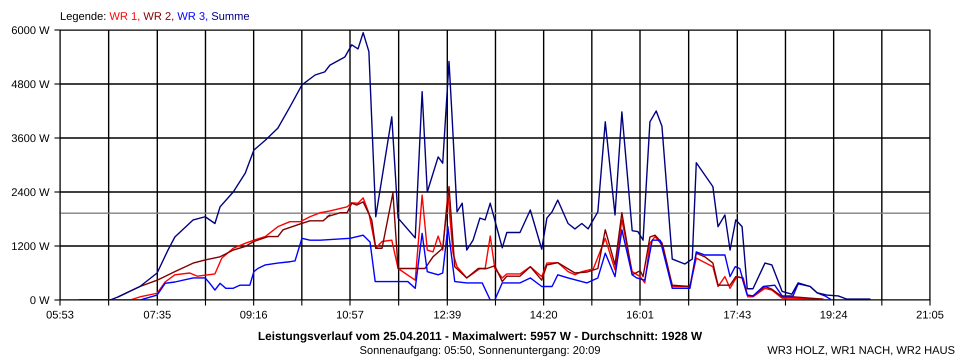 The height and width of the screenshot is (360, 960). I want to click on text: Leistungsverlauf vom 25.04.2011 - Maximalwert: 5957 W - Durchschnitt: 1928 W, so click(480, 337).